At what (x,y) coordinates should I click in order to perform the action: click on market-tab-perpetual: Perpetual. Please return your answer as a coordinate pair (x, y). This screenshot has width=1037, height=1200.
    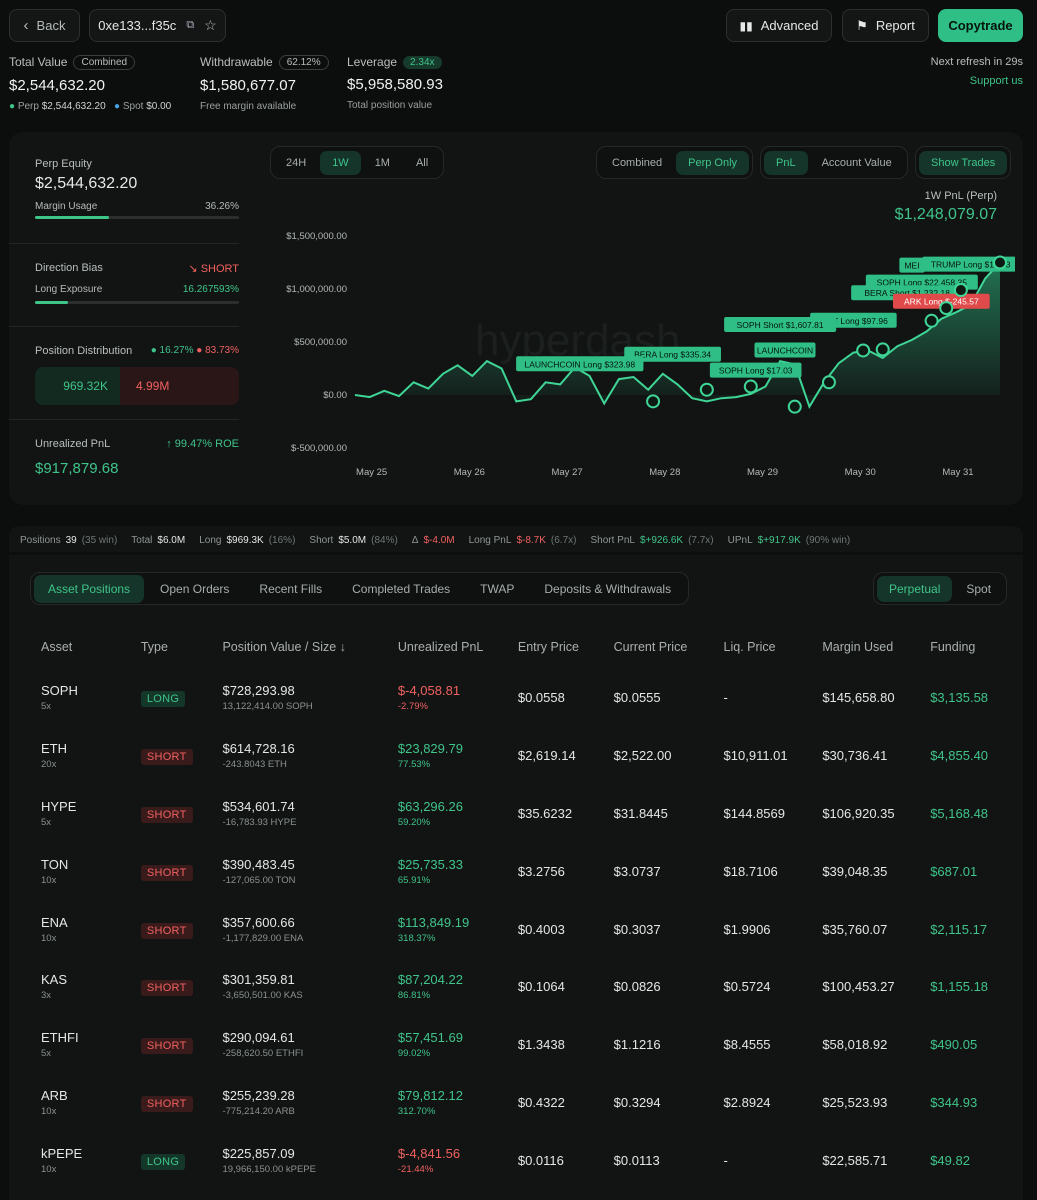
    Looking at the image, I should click on (915, 588).